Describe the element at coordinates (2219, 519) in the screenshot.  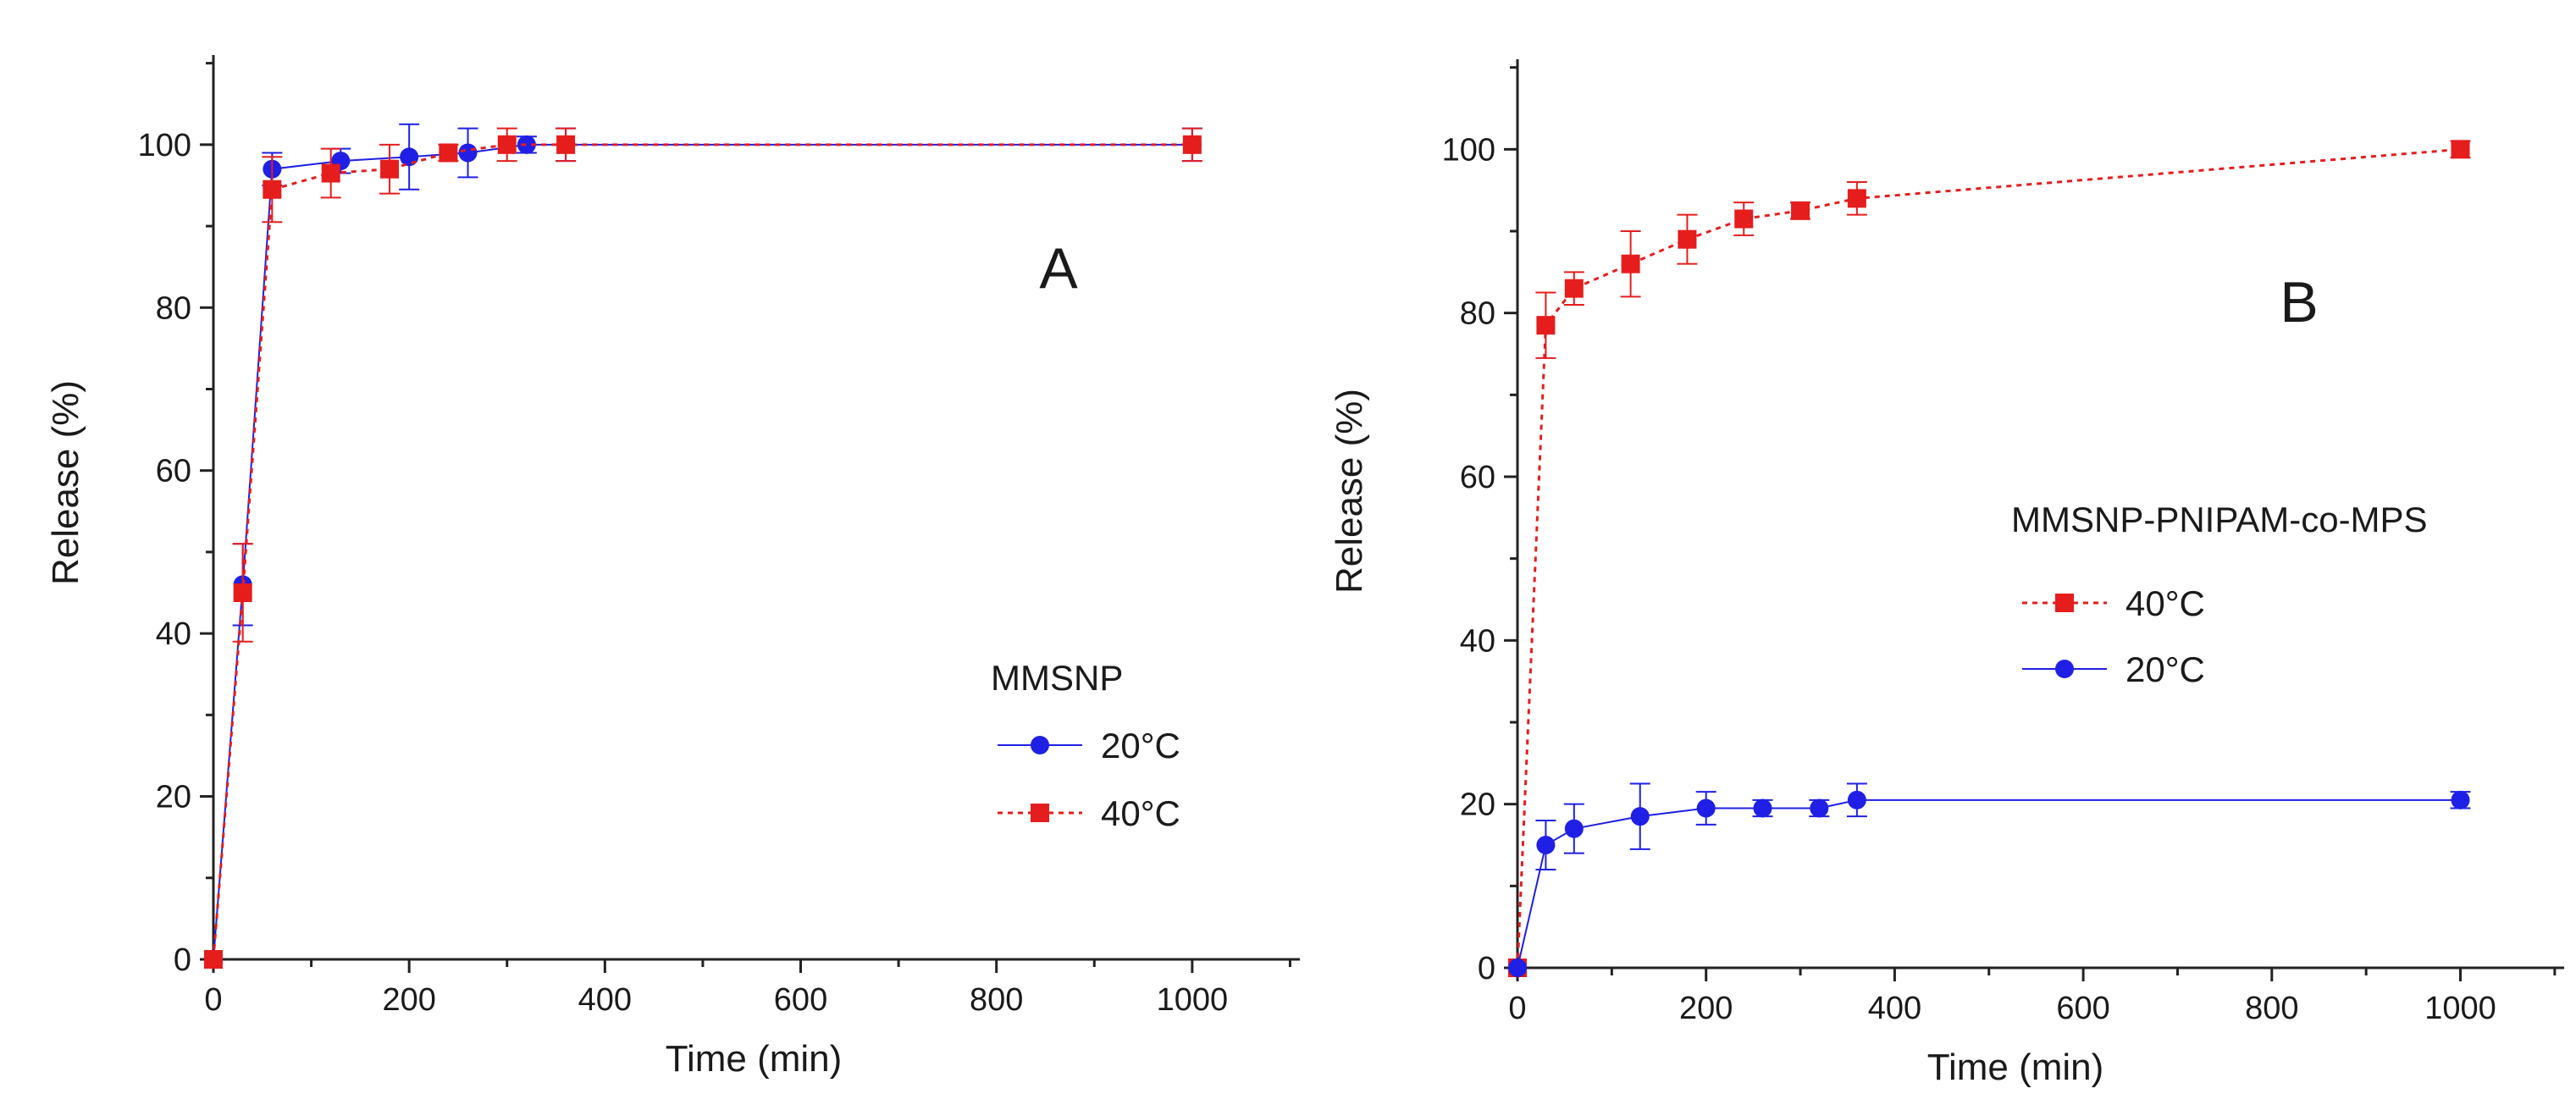
I see `legend-title-b: MMSNP-PNIPAM-co-MPS` at that location.